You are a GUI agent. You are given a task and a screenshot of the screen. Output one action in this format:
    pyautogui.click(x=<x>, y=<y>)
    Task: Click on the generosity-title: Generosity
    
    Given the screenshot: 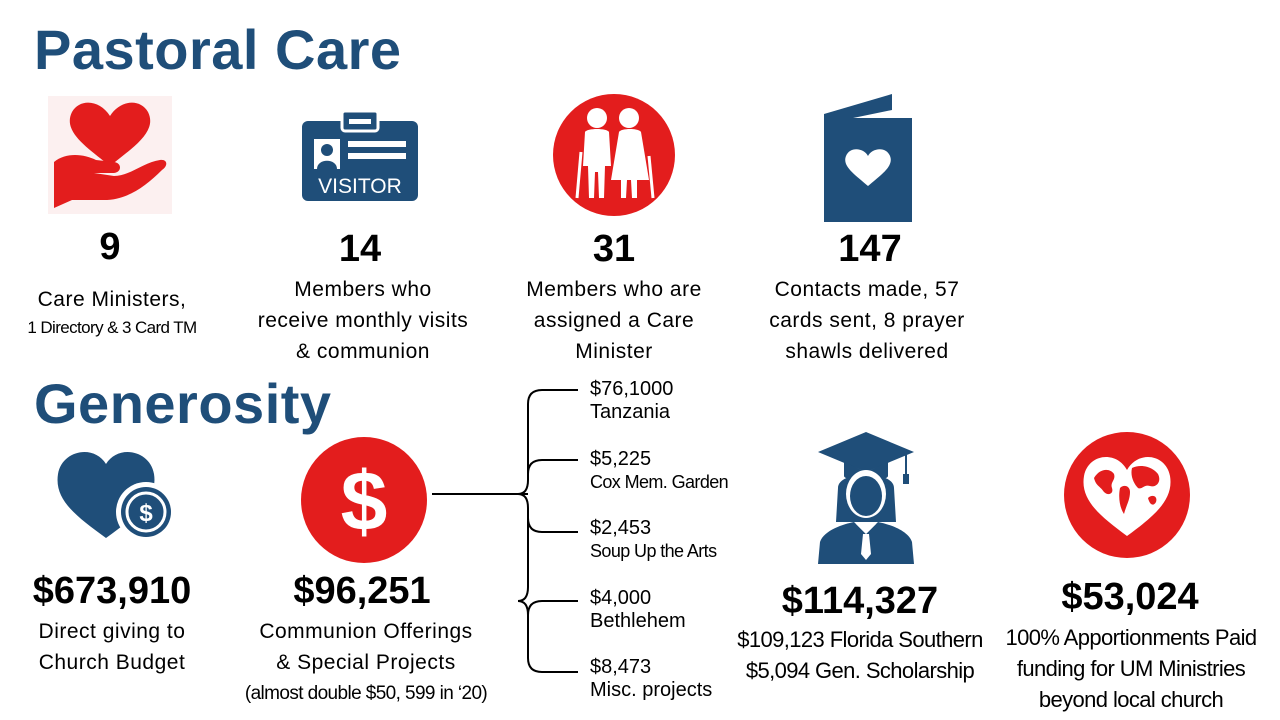 What is the action you would take?
    pyautogui.click(x=183, y=403)
    